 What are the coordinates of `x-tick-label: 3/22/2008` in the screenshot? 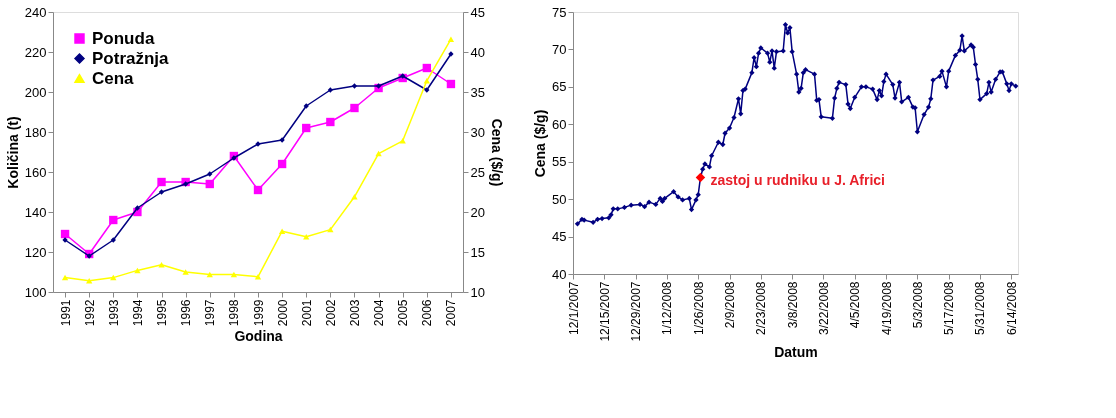 It's located at (823, 308).